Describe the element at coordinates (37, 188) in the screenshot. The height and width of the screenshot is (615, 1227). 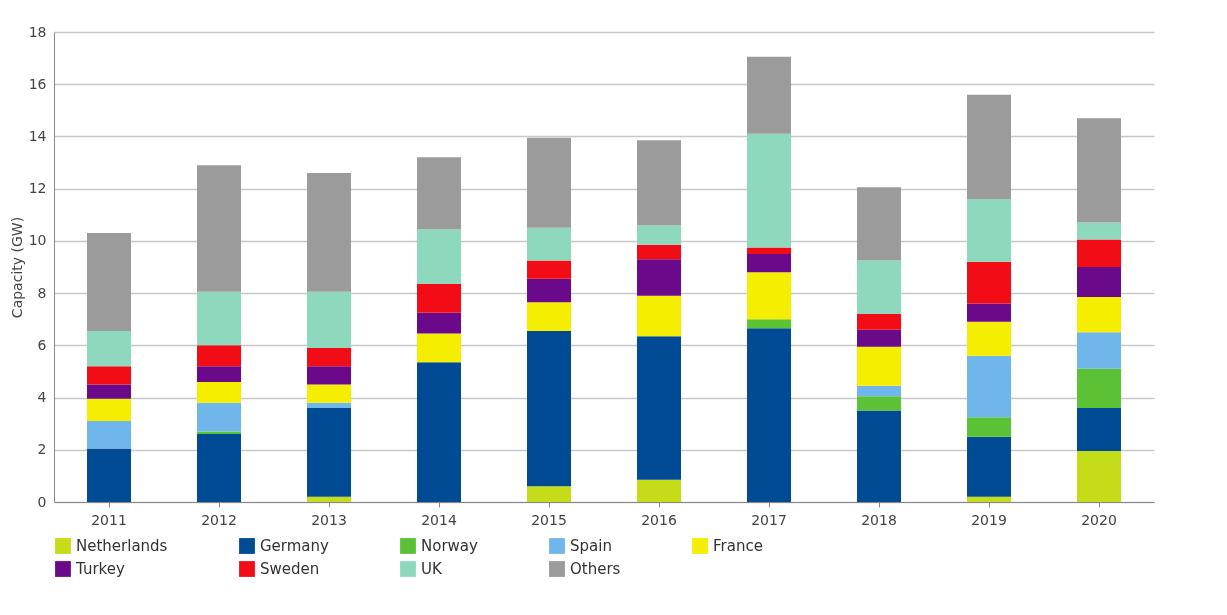
I see `y-tick-label: 12` at that location.